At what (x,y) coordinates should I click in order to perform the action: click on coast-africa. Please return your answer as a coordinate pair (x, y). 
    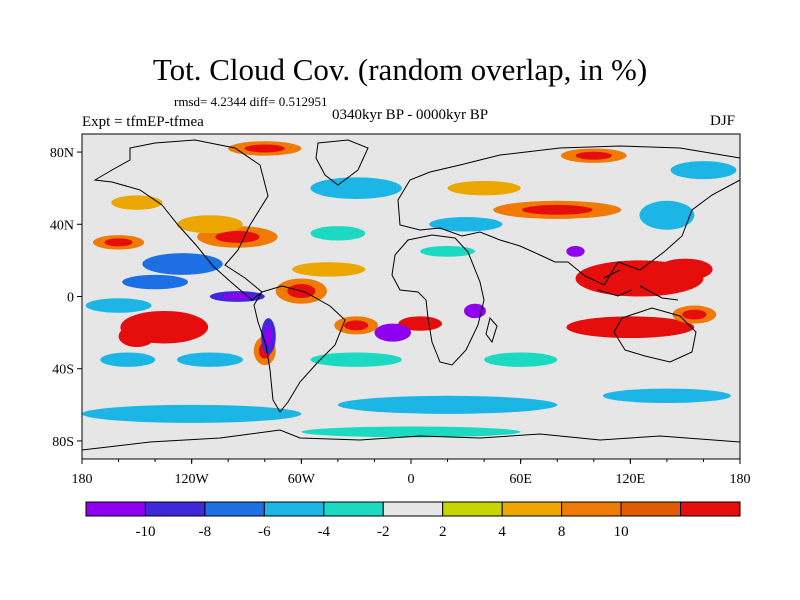
    Looking at the image, I should click on (438, 300).